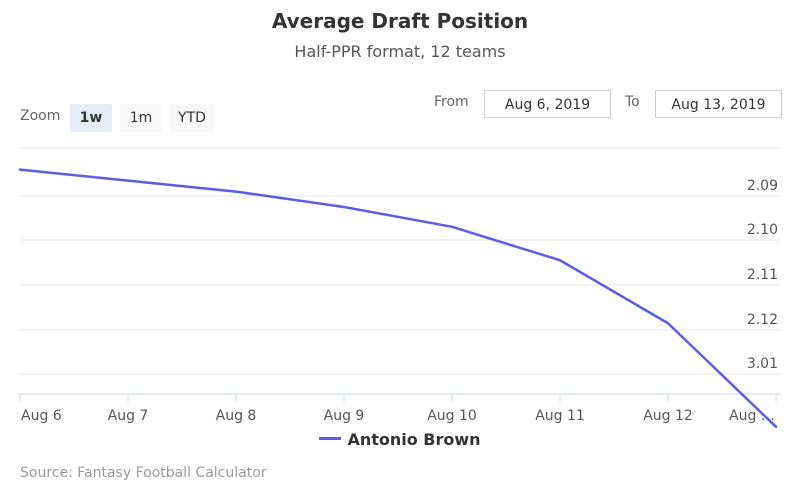 The height and width of the screenshot is (500, 800). Describe the element at coordinates (668, 416) in the screenshot. I see `x-tick-label-6: Aug 12` at that location.